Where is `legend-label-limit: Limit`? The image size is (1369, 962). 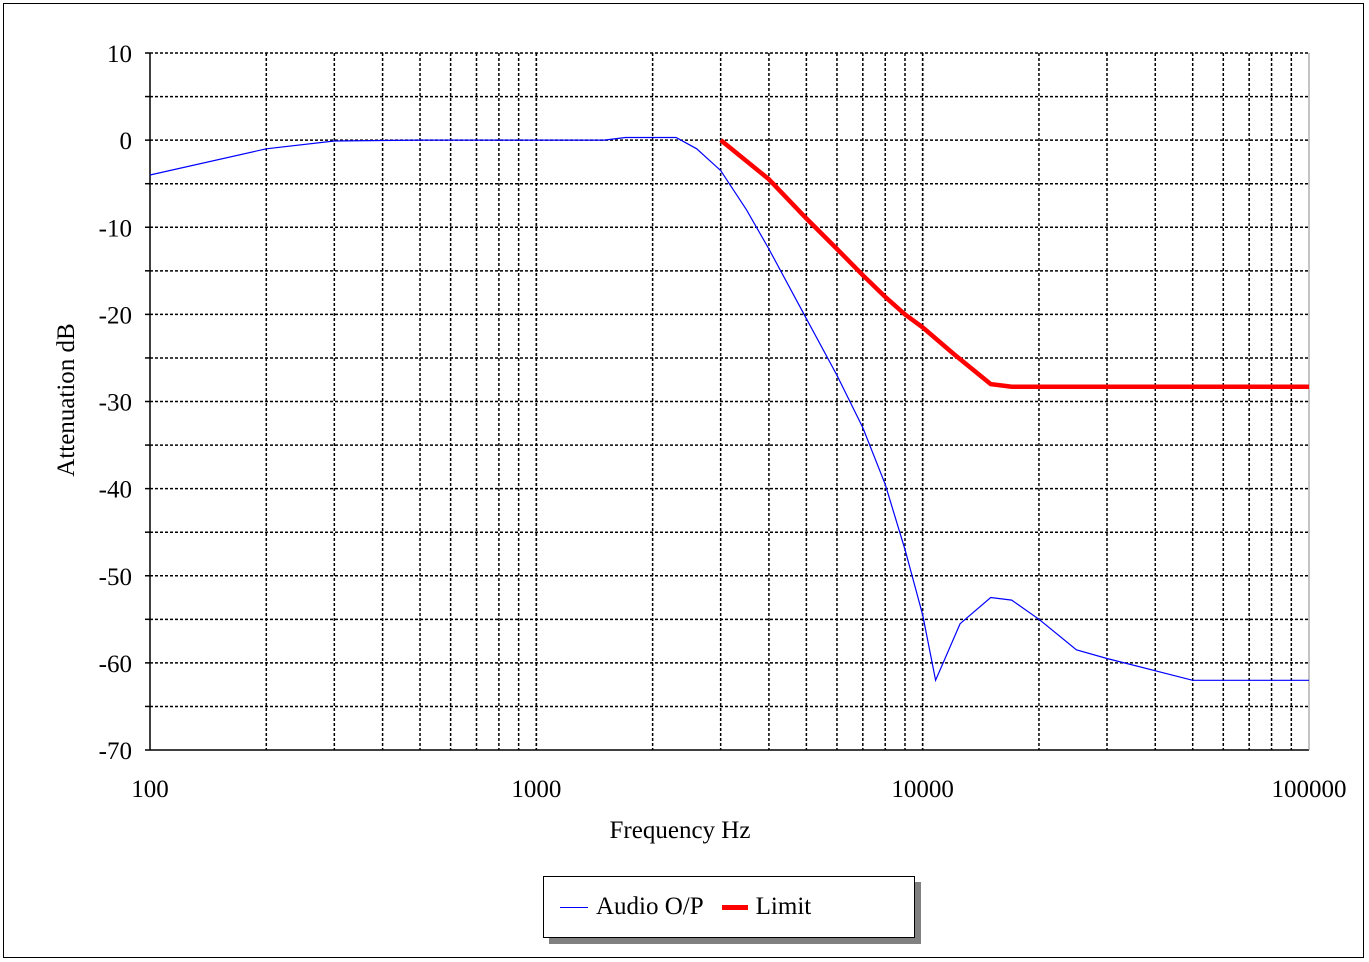 legend-label-limit: Limit is located at coordinates (783, 906).